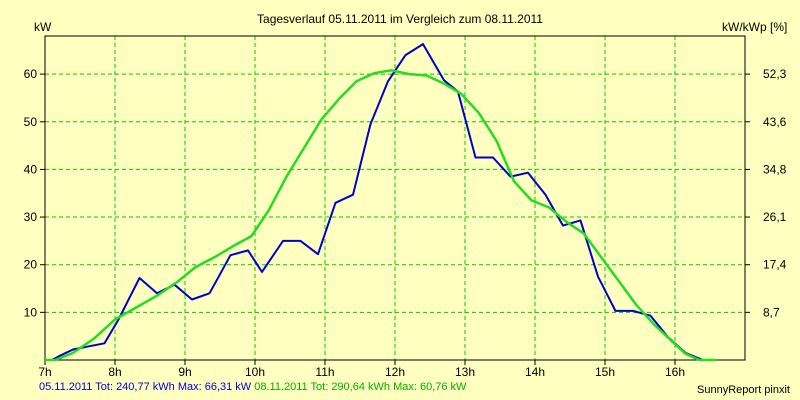 The width and height of the screenshot is (800, 400). What do you see at coordinates (766, 193) in the screenshot?
I see `y-ticks-right: 8,7 17,4 26,1 34,8 43,6 52,3` at bounding box center [766, 193].